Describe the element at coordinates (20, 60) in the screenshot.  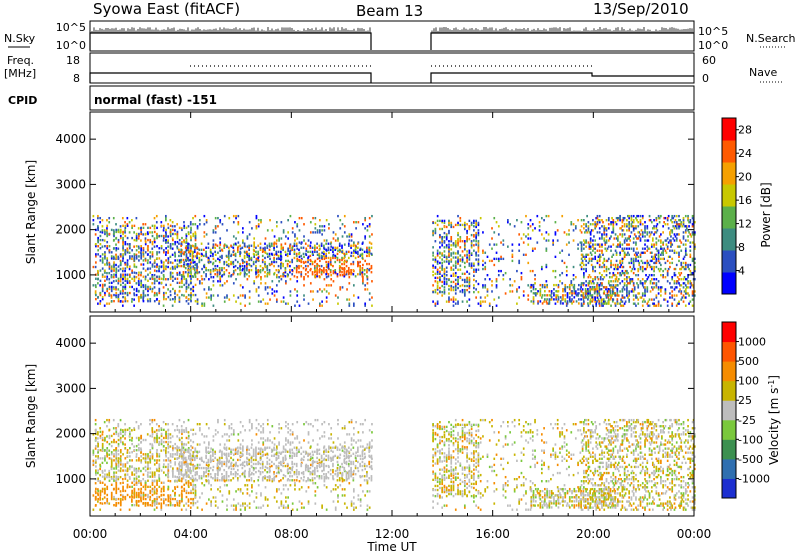
I see `freq-label-line1: Freq.` at that location.